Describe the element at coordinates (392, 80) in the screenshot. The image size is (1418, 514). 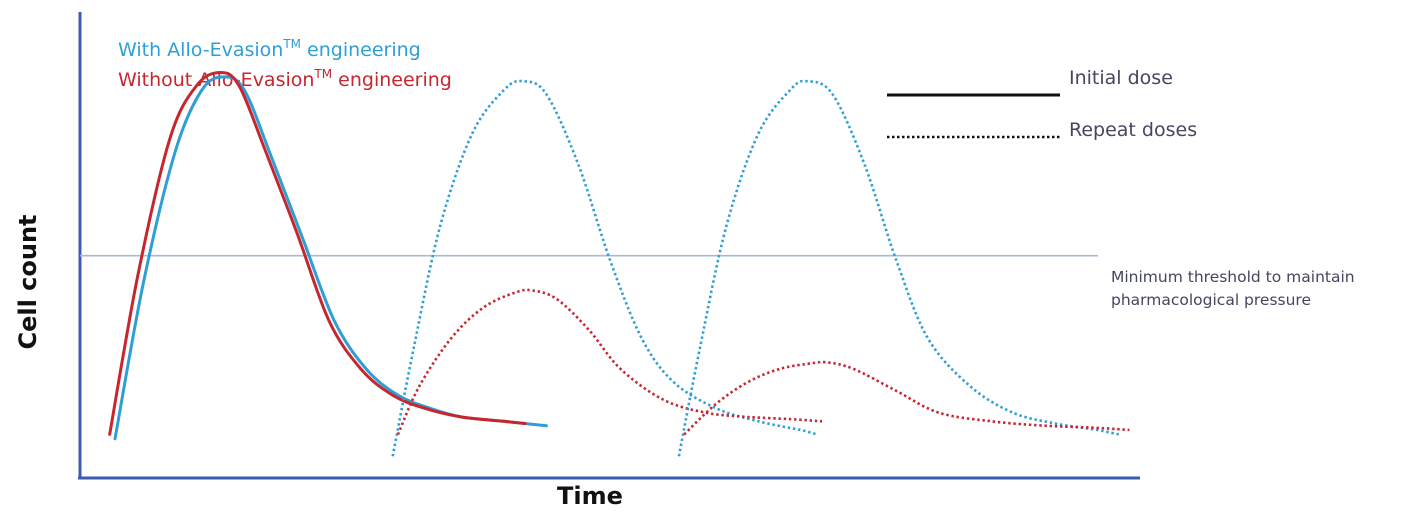
I see `legend-without-suffix: engineering` at that location.